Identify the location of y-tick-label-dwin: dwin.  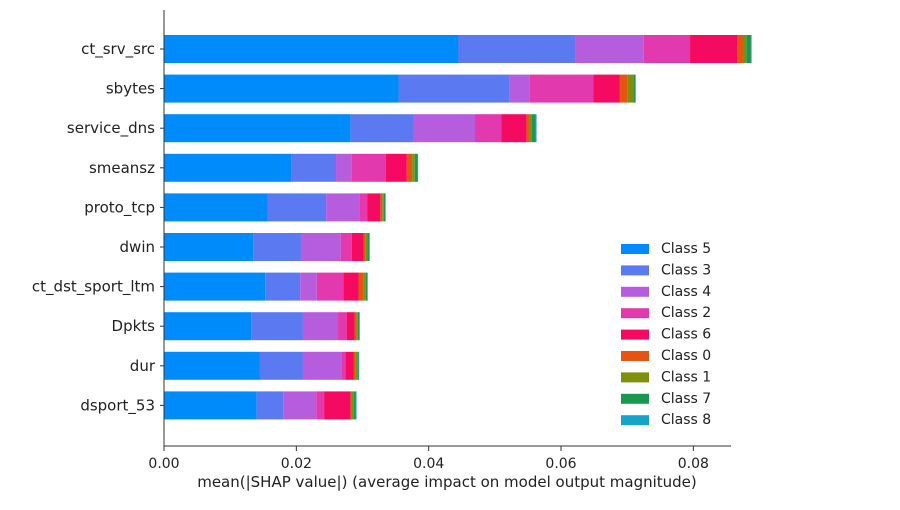
(137, 247).